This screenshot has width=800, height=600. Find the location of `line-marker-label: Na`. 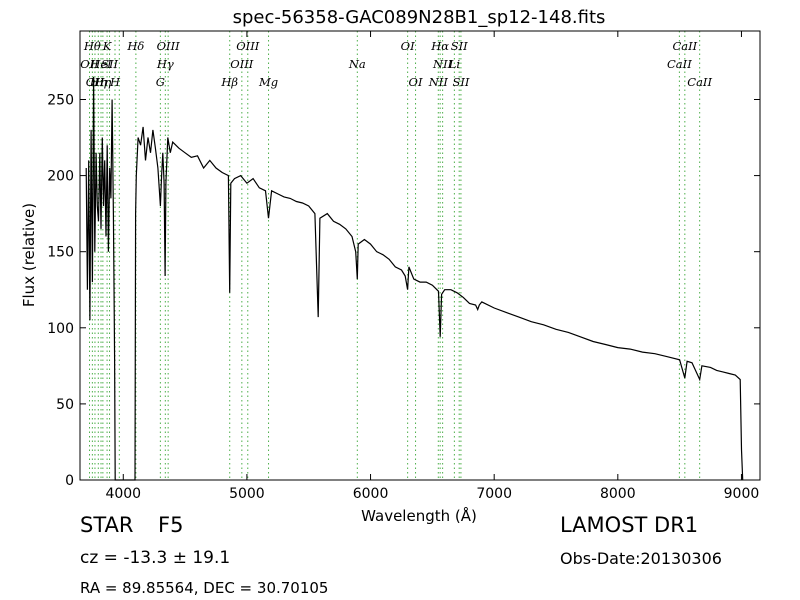

line-marker-label: Na is located at coordinates (357, 64).